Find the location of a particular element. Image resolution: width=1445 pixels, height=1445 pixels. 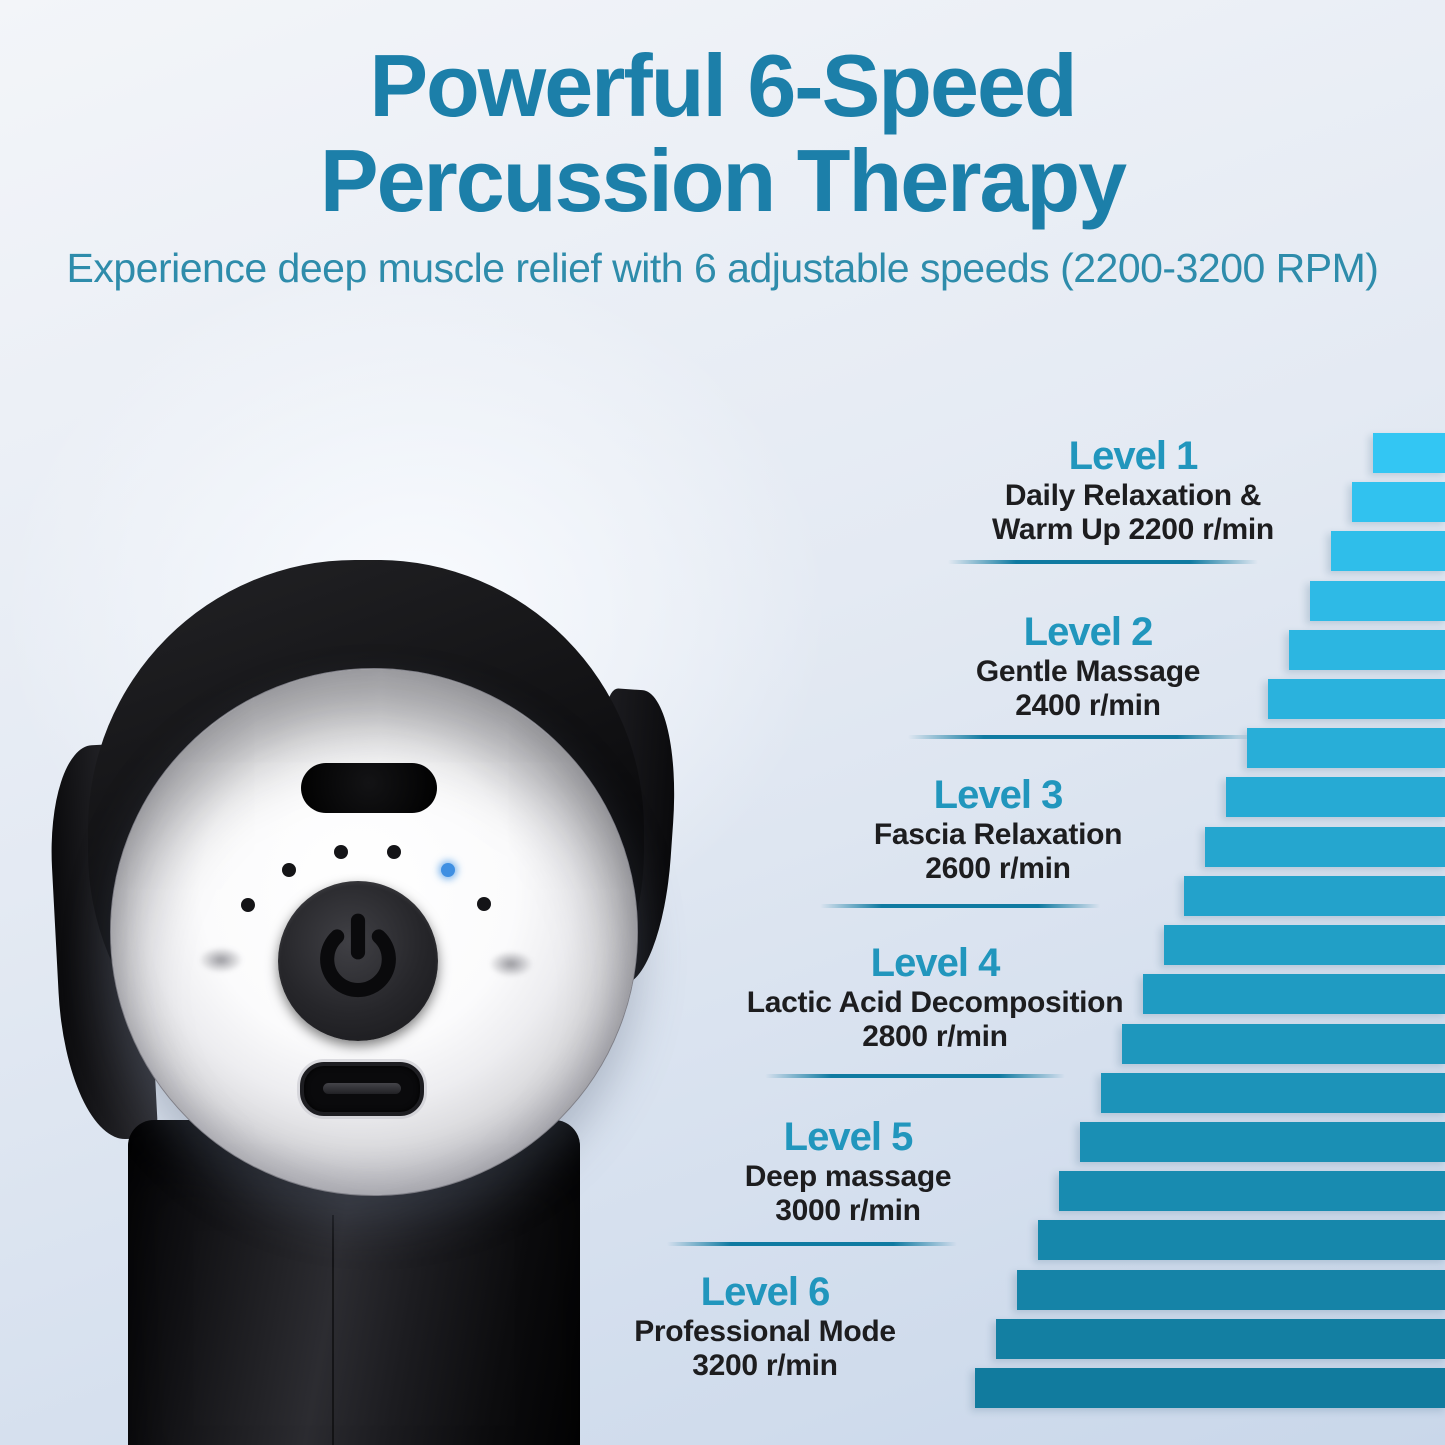

level-description: Professional Mode is located at coordinates (765, 1331).